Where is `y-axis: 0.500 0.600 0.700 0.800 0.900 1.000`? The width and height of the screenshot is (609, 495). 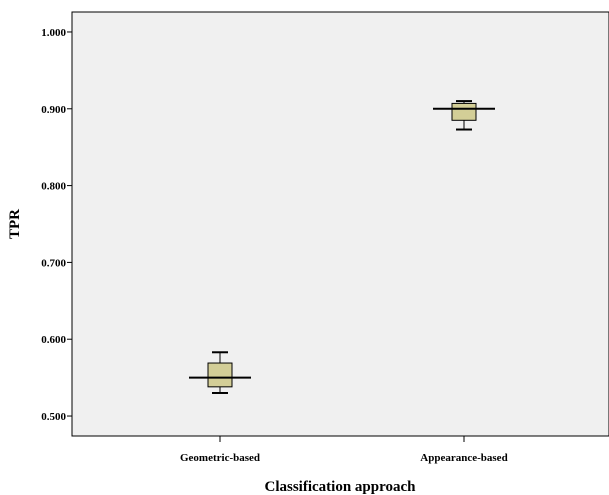 y-axis: 0.500 0.600 0.700 0.800 0.900 1.000 is located at coordinates (56, 225).